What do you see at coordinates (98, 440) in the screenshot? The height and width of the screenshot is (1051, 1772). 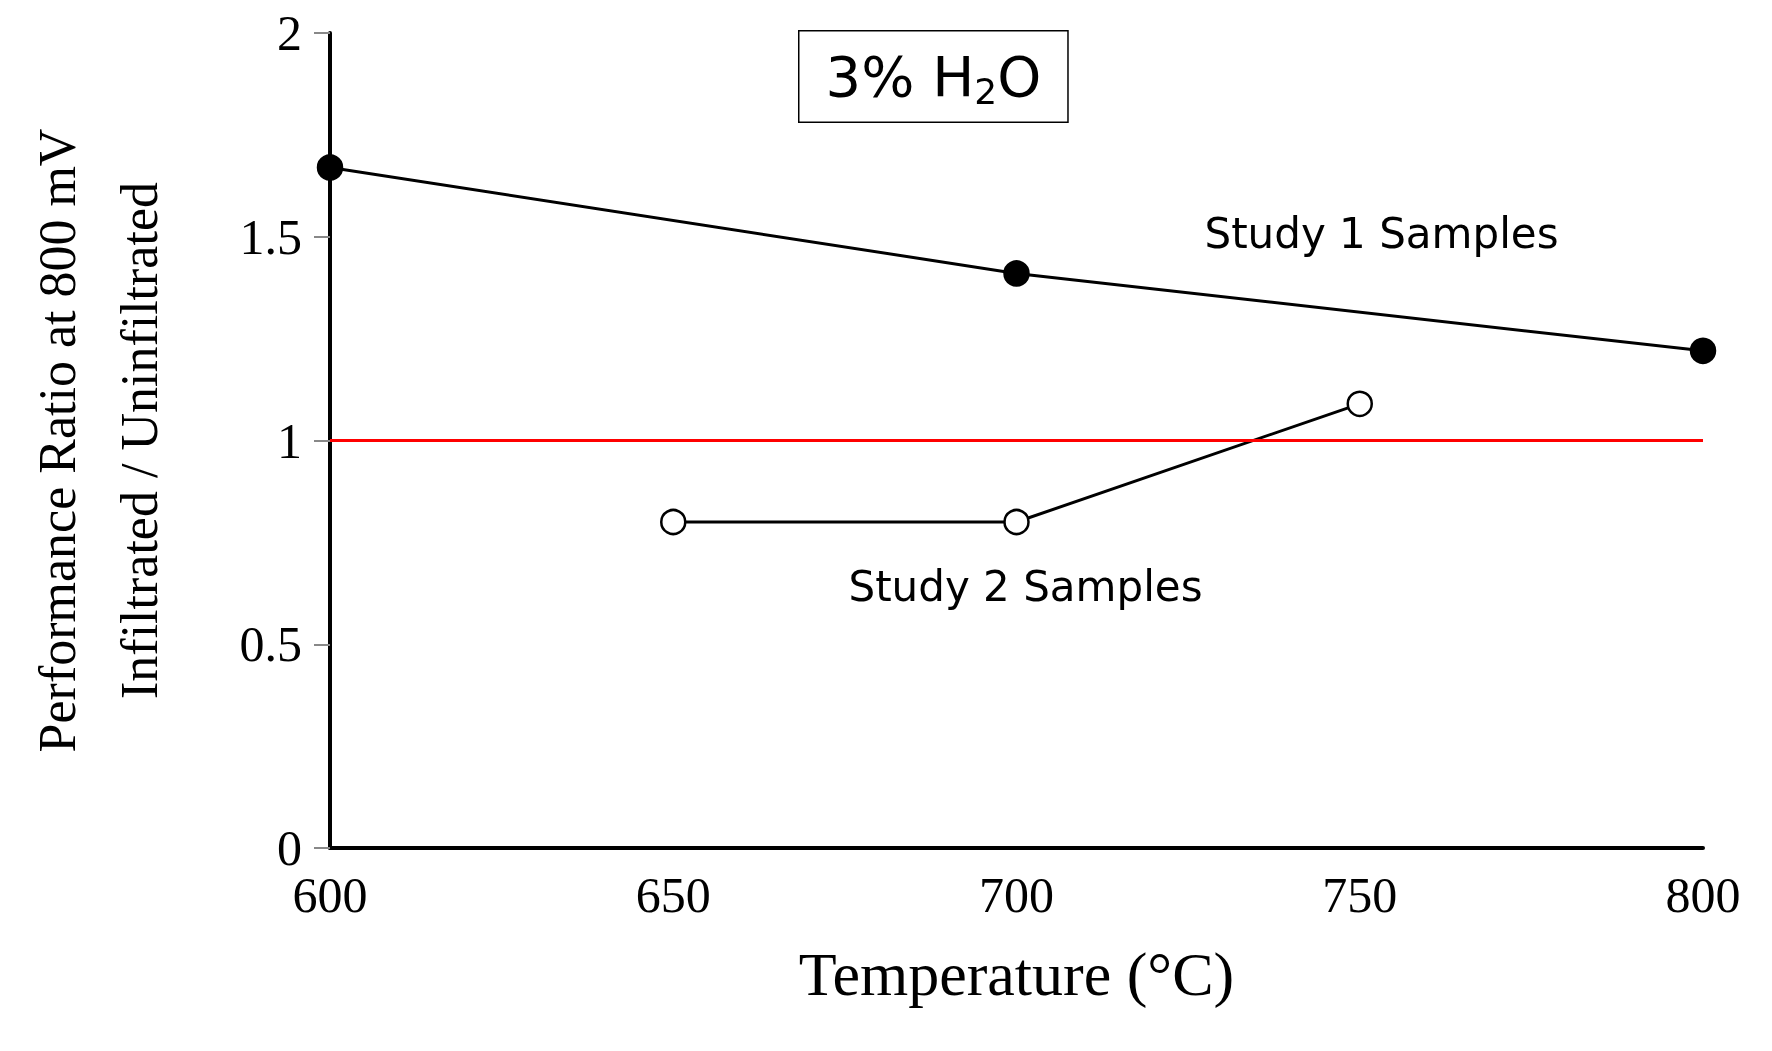 I see `y-axis-title: Performance Ratio at 800 mV Infiltrated / Uninfiltrated` at bounding box center [98, 440].